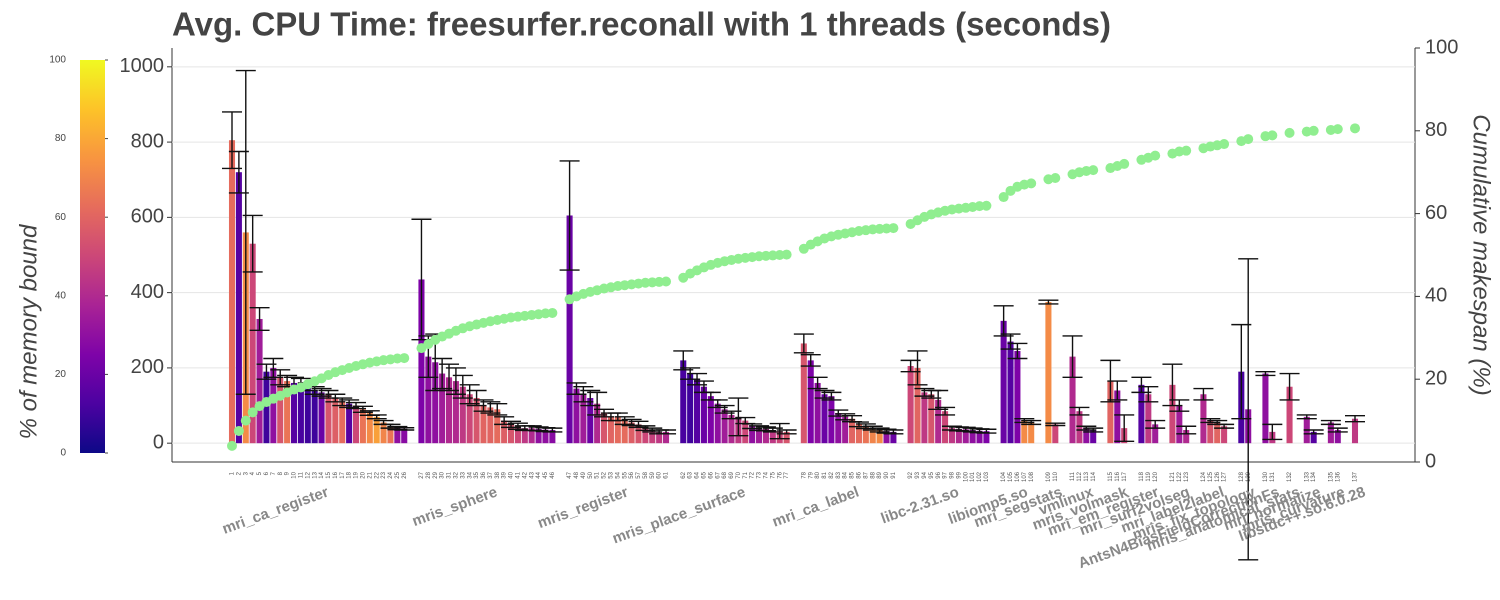 This screenshot has height=600, width=1500. I want to click on y2-axis-label: Cumulative makespan (%), so click(1481, 254).